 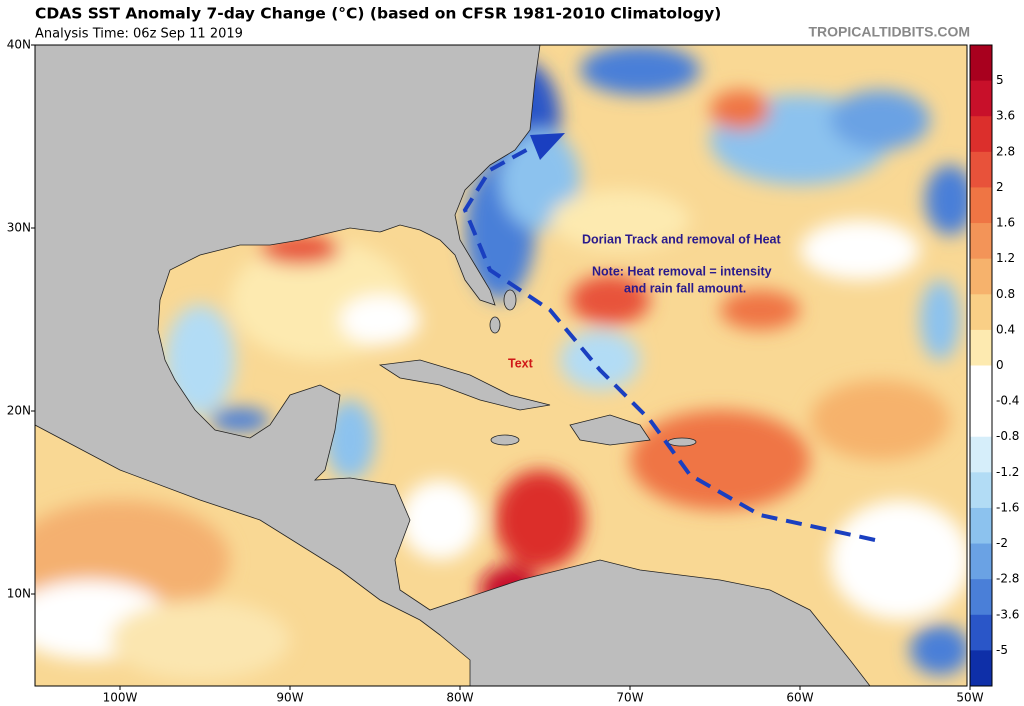 What do you see at coordinates (1007, 472) in the screenshot?
I see `colorbar-label: -1.2` at bounding box center [1007, 472].